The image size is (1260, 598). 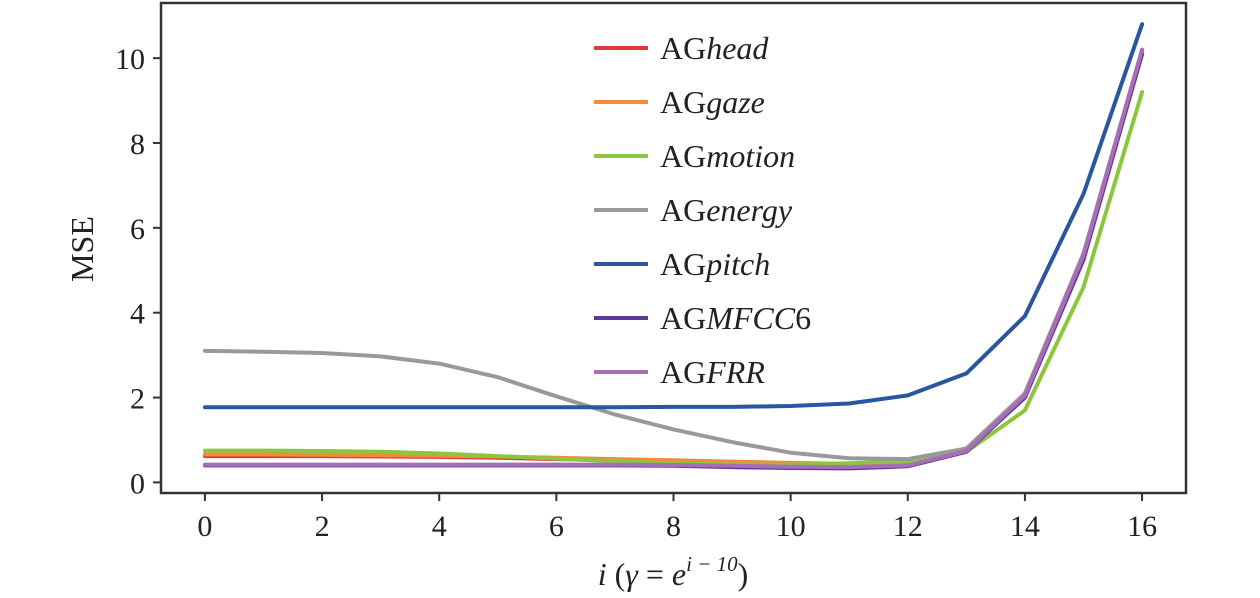 What do you see at coordinates (137, 483) in the screenshot?
I see `y-tick-label: 0` at bounding box center [137, 483].